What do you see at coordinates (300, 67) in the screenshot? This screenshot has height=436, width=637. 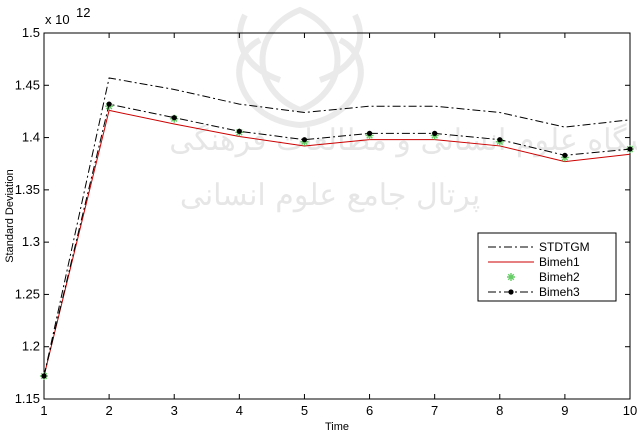 I see `watermark-emblem` at bounding box center [300, 67].